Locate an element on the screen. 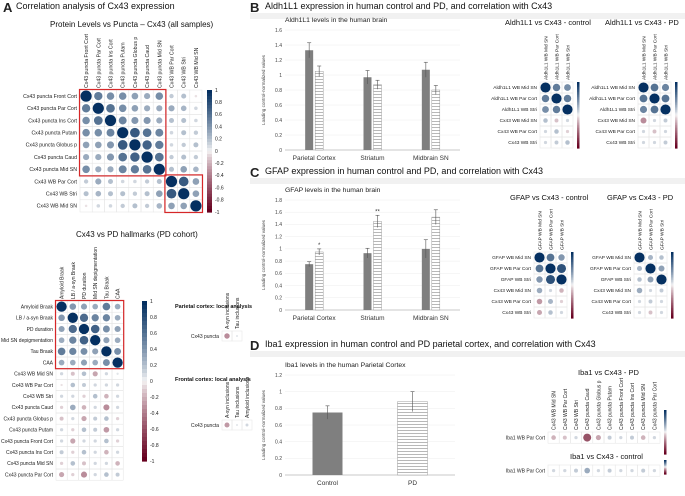 The height and width of the screenshot is (496, 685). corrB-pd-row-label: Cx43 WB Stri is located at coordinates (620, 143).